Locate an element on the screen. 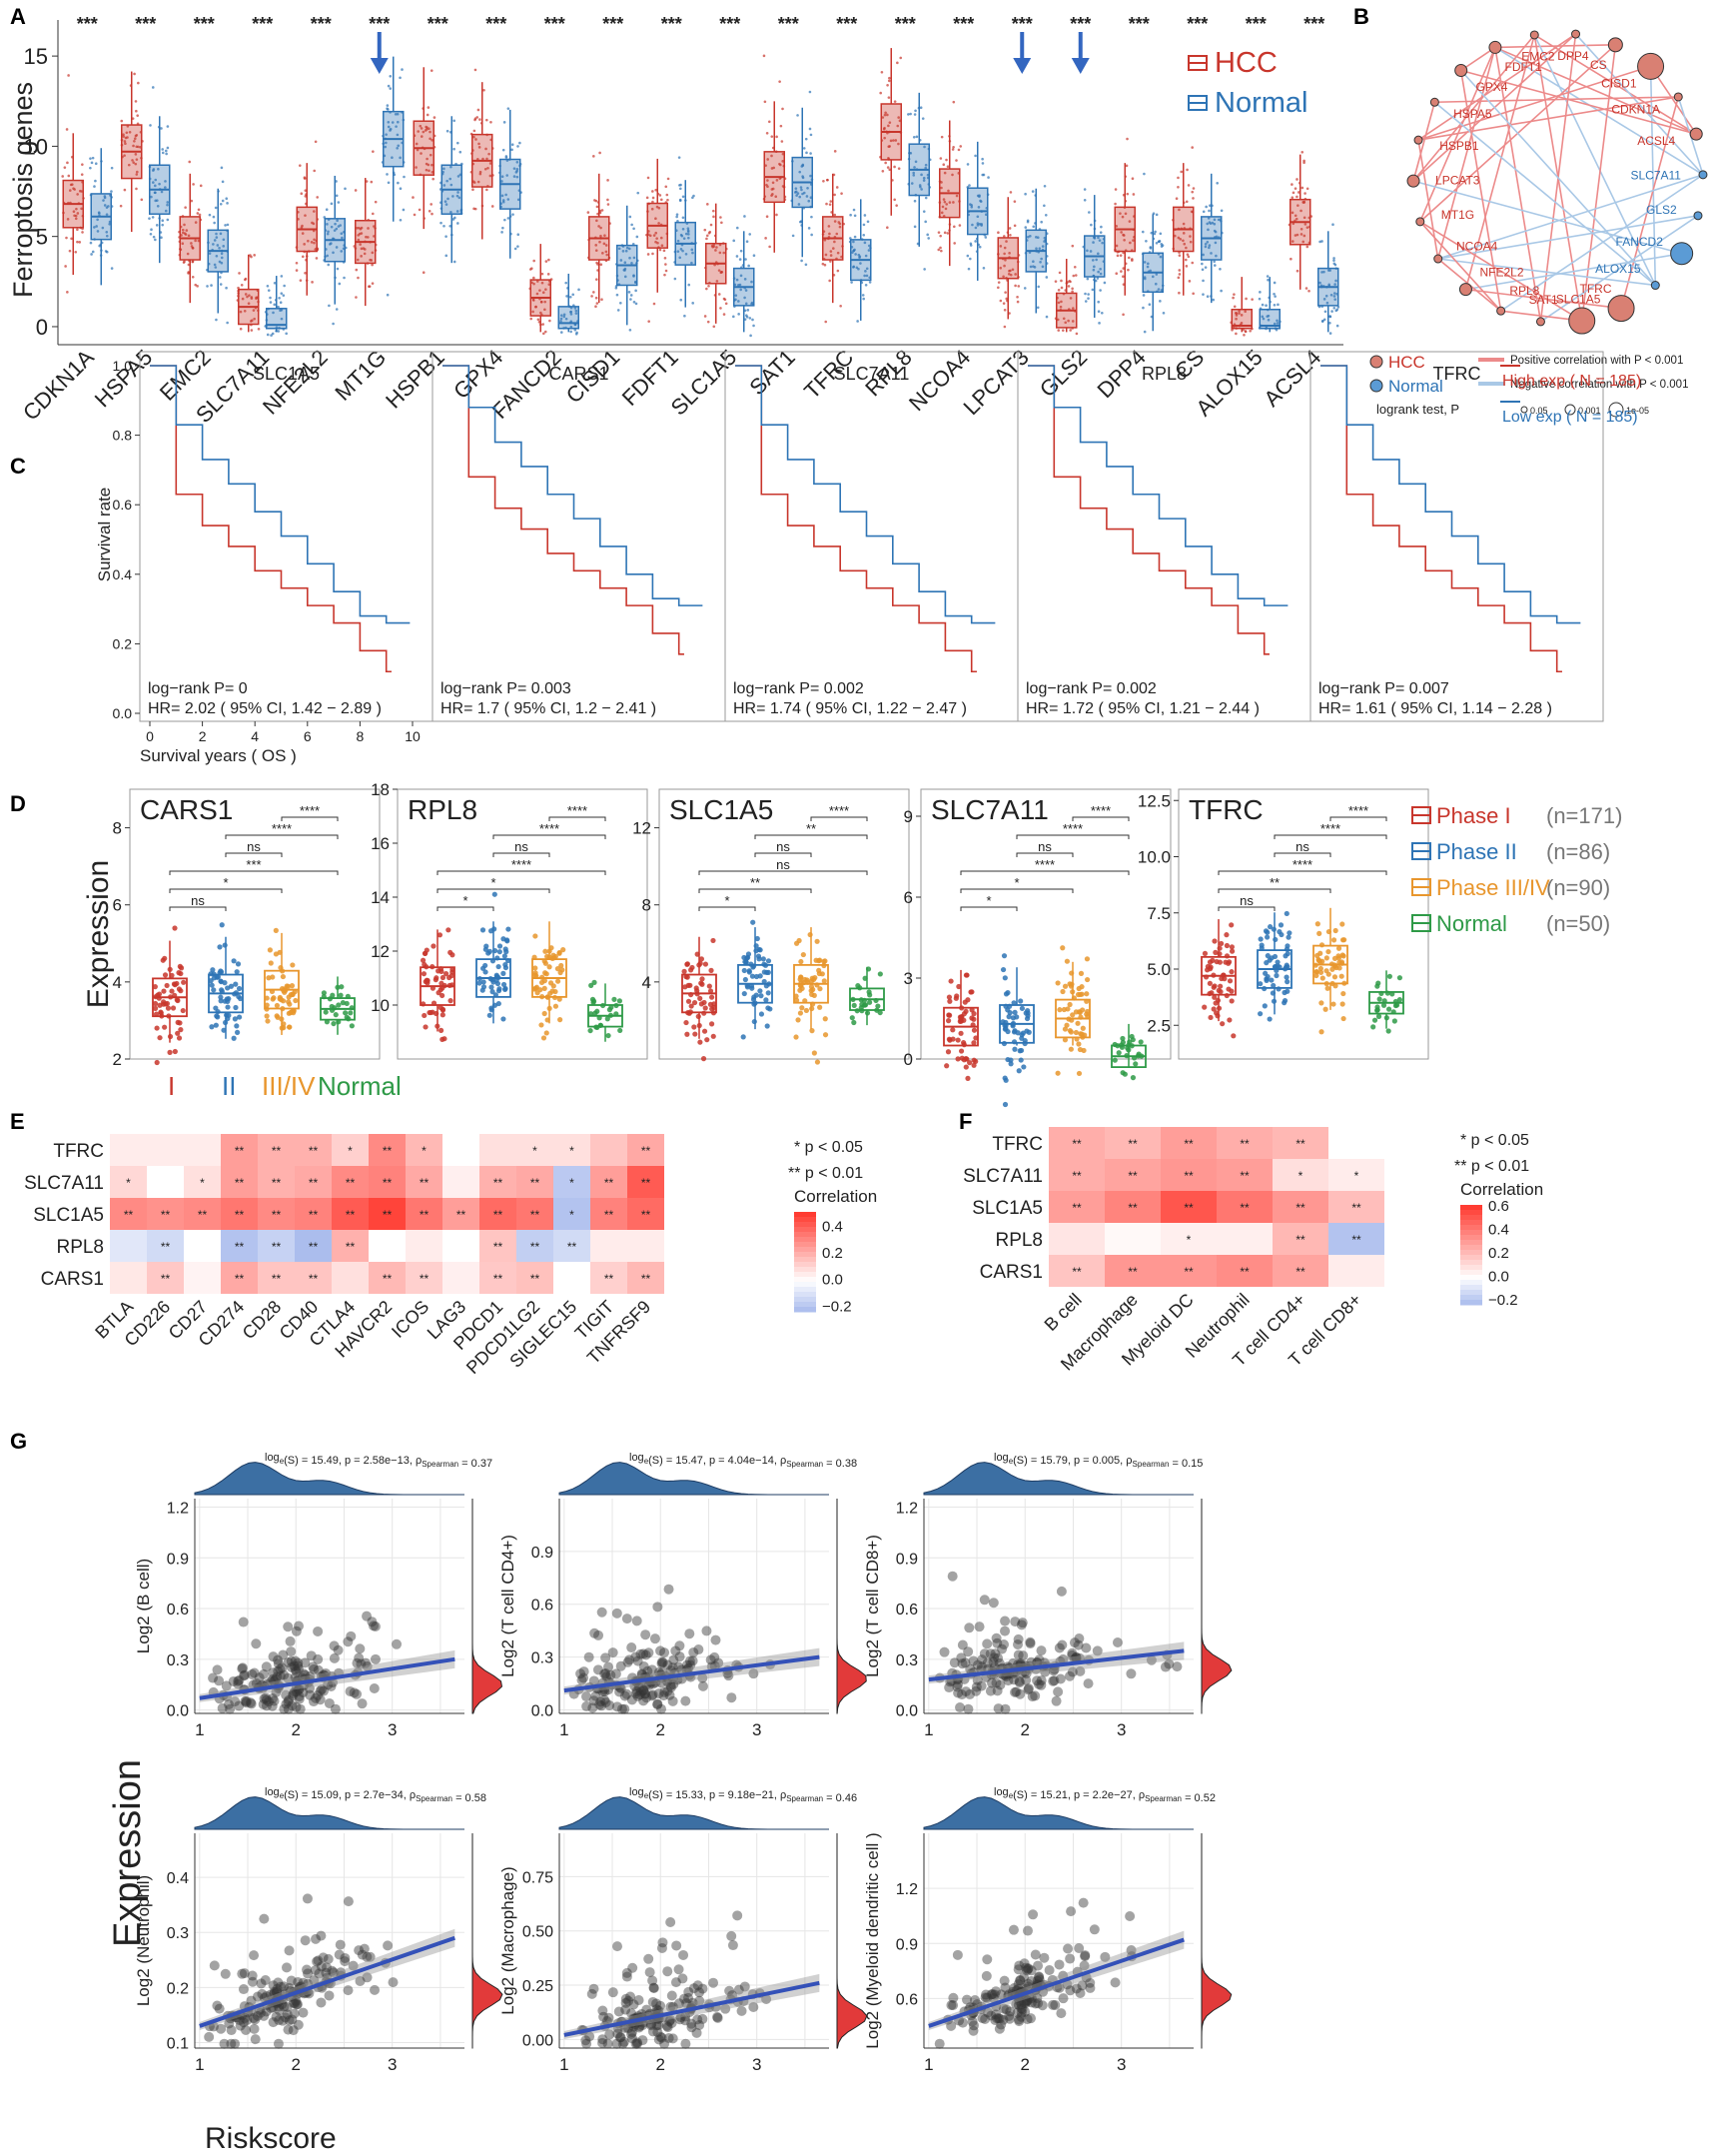  c-curve-high is located at coordinates (563, 510).